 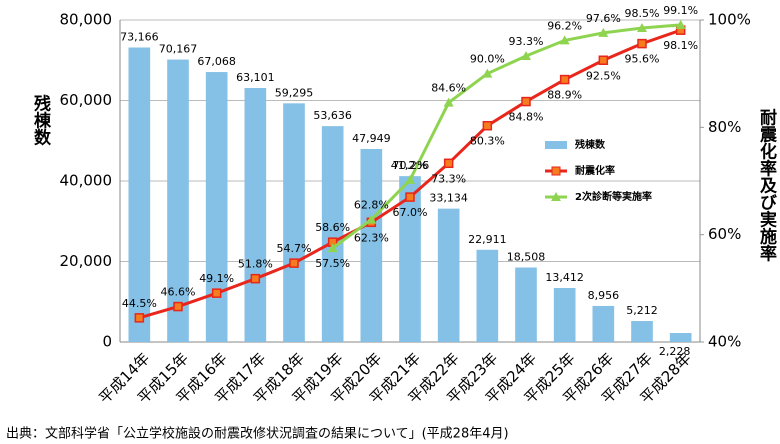 I want to click on y-tick-label: 20,000, so click(x=86, y=261).